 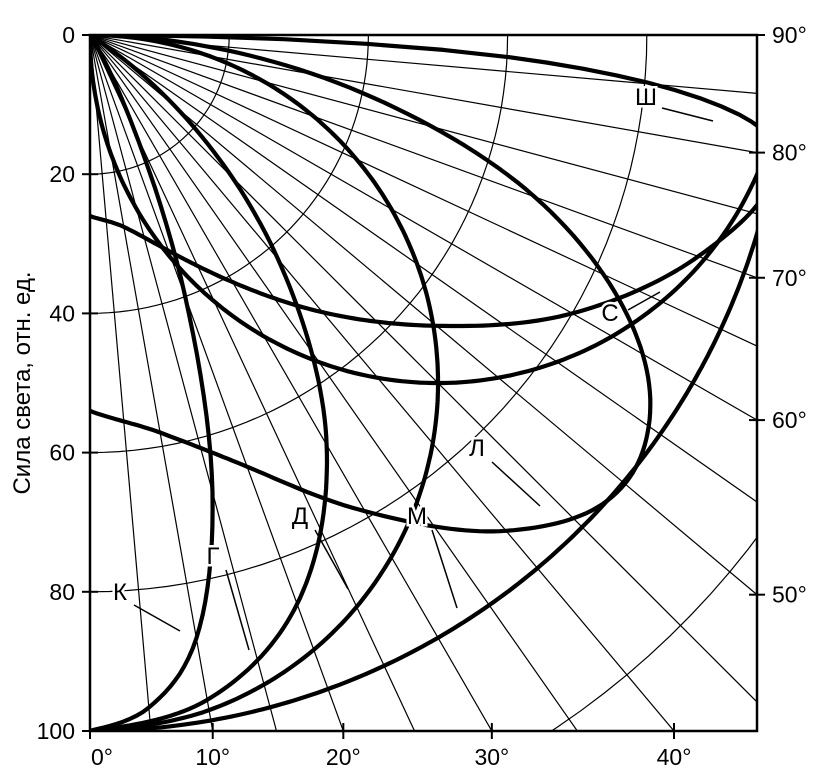 What do you see at coordinates (120, 592) in the screenshot?
I see `curve-label-К: К` at bounding box center [120, 592].